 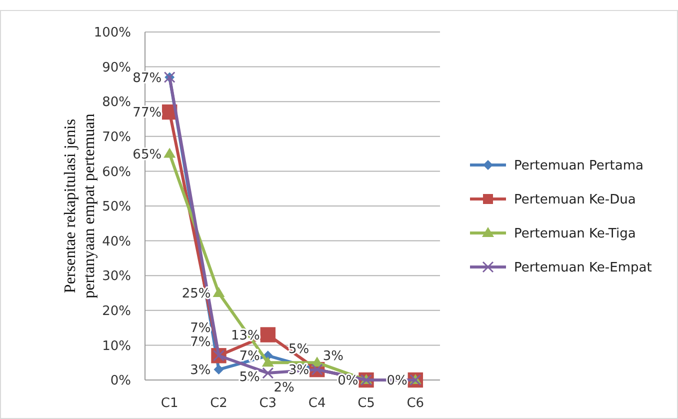 I want to click on legend-label: Pertemuan Ke-Tiga, so click(x=575, y=234).